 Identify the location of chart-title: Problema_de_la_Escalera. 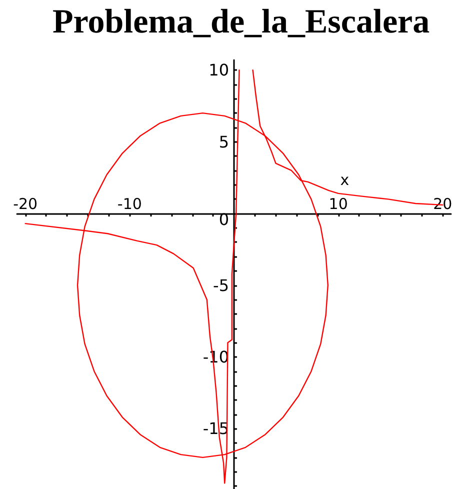
(241, 22).